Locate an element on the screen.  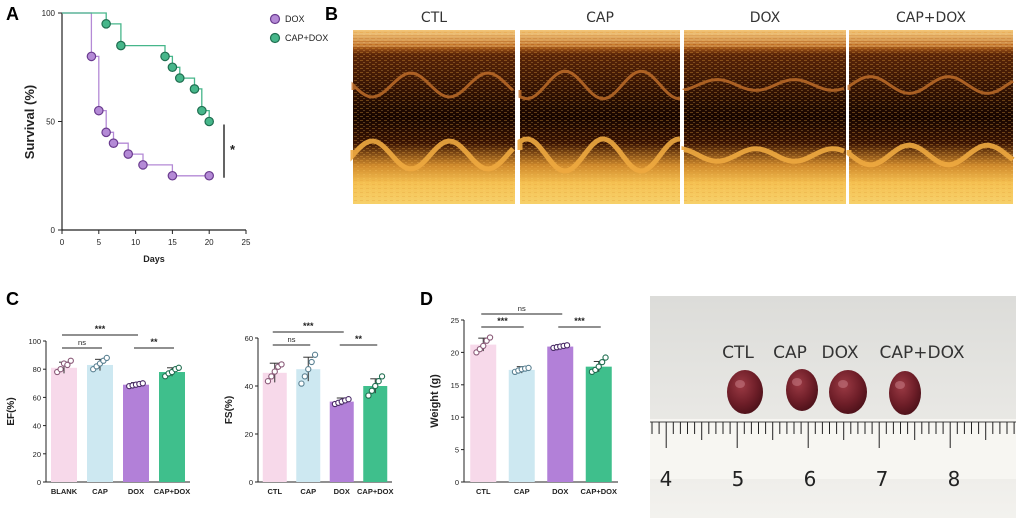
photo-label: CAP+DOX is located at coordinates (921, 353).